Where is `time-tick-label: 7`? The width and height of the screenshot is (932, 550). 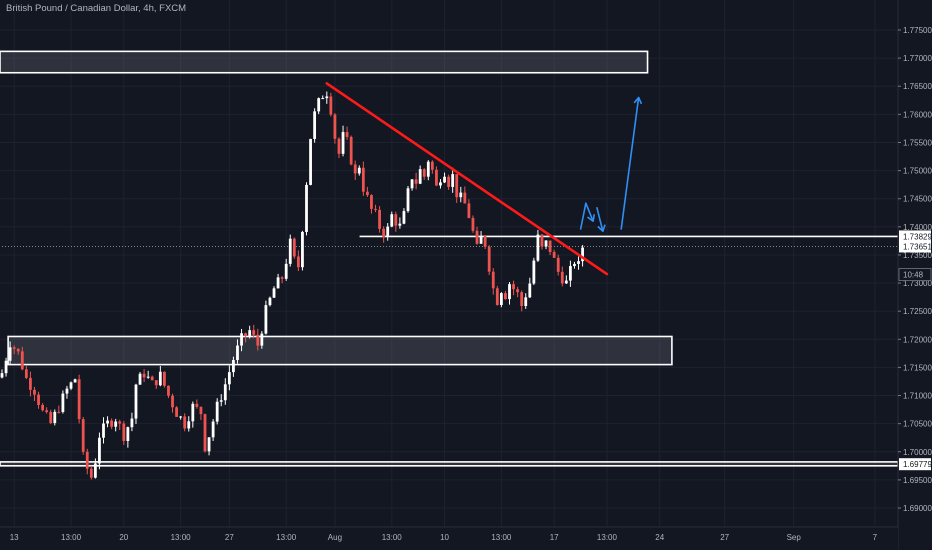 time-tick-label: 7 is located at coordinates (875, 537).